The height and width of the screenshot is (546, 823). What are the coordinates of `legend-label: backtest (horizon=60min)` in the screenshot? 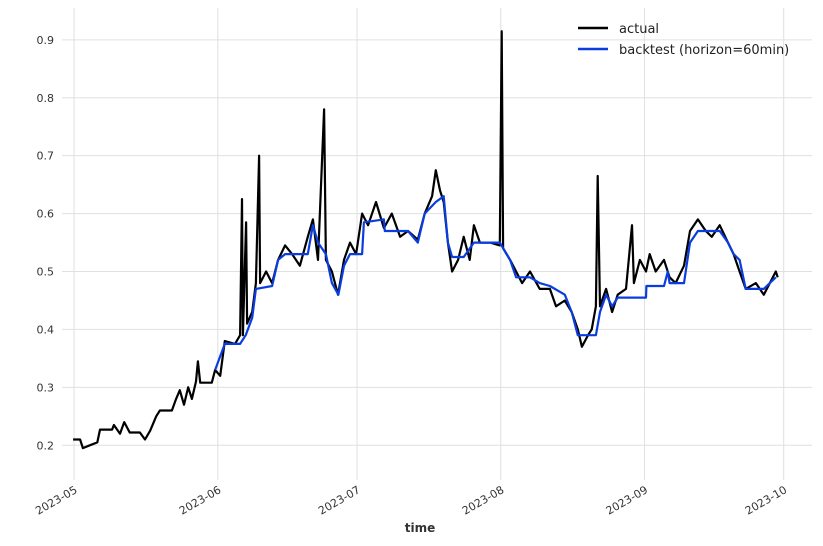 It's located at (704, 50).